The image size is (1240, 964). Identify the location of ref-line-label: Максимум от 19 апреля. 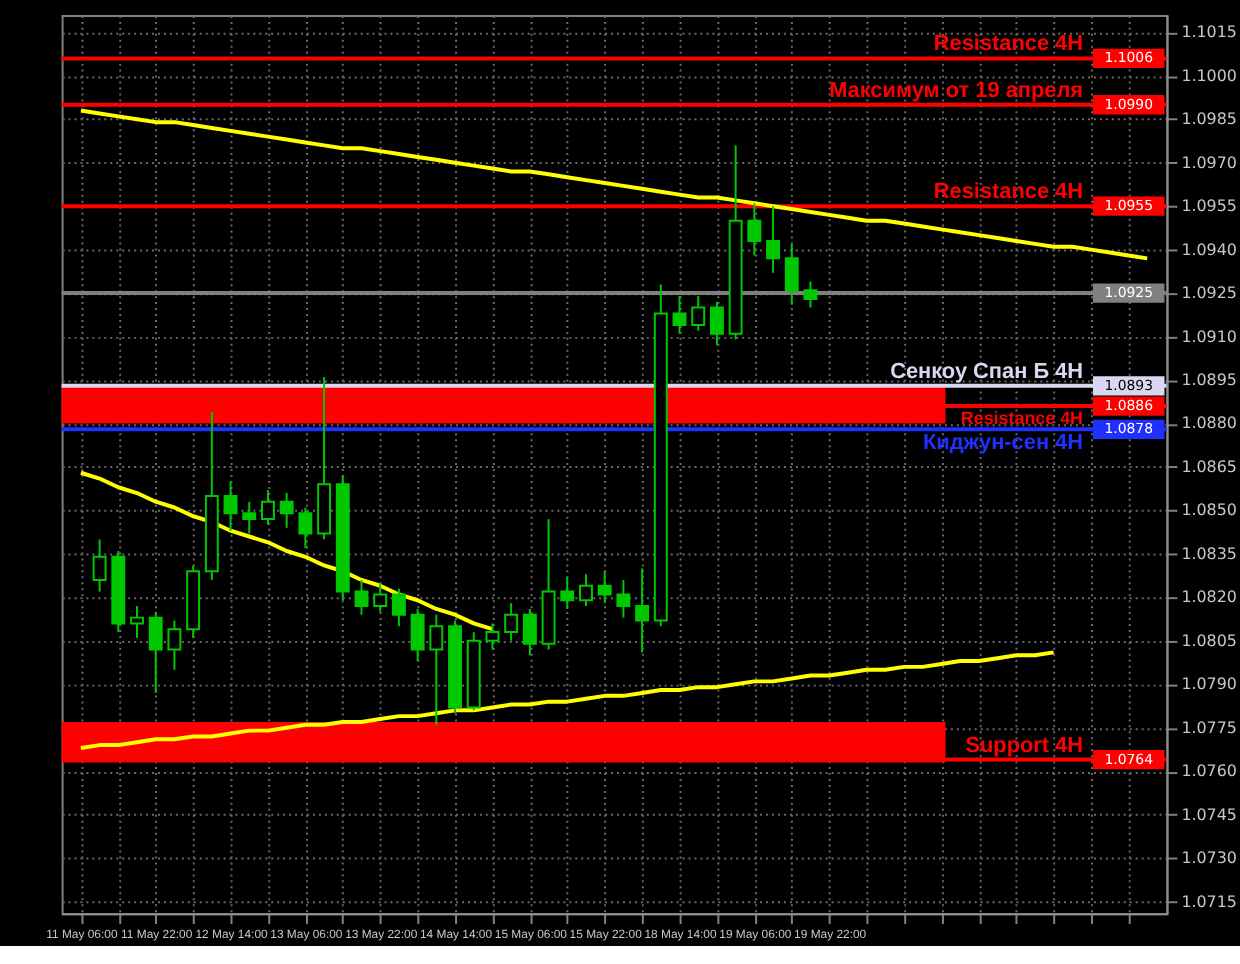
(956, 90).